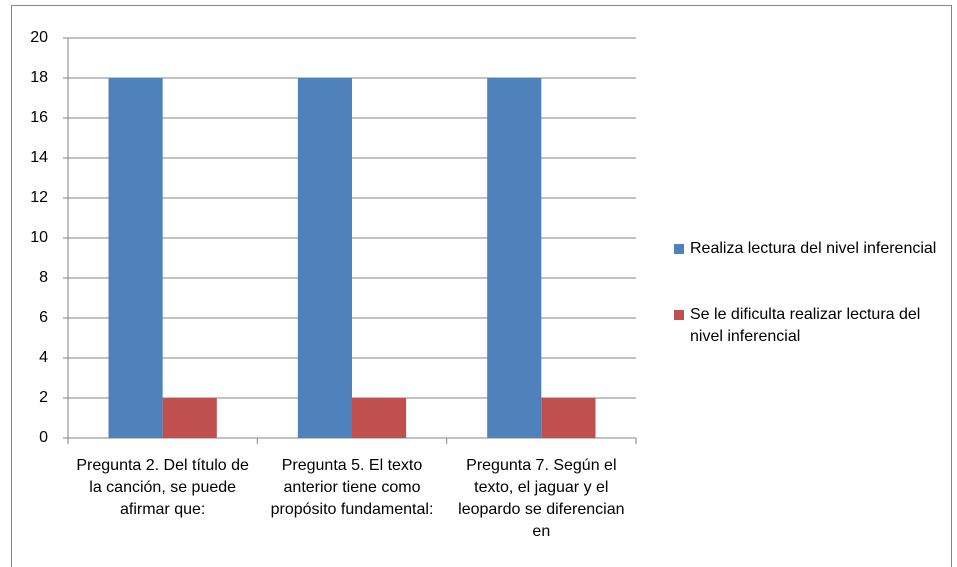 This screenshot has height=567, width=957. What do you see at coordinates (813, 248) in the screenshot?
I see `legend-label: Realiza lectura del nivel inferencial` at bounding box center [813, 248].